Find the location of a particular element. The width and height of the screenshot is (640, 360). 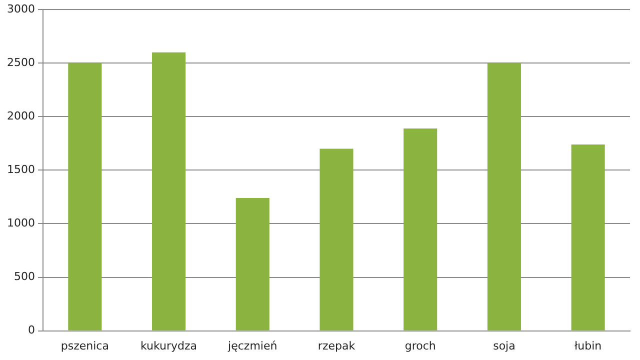

y-tick-label: 1000 is located at coordinates (20, 223).